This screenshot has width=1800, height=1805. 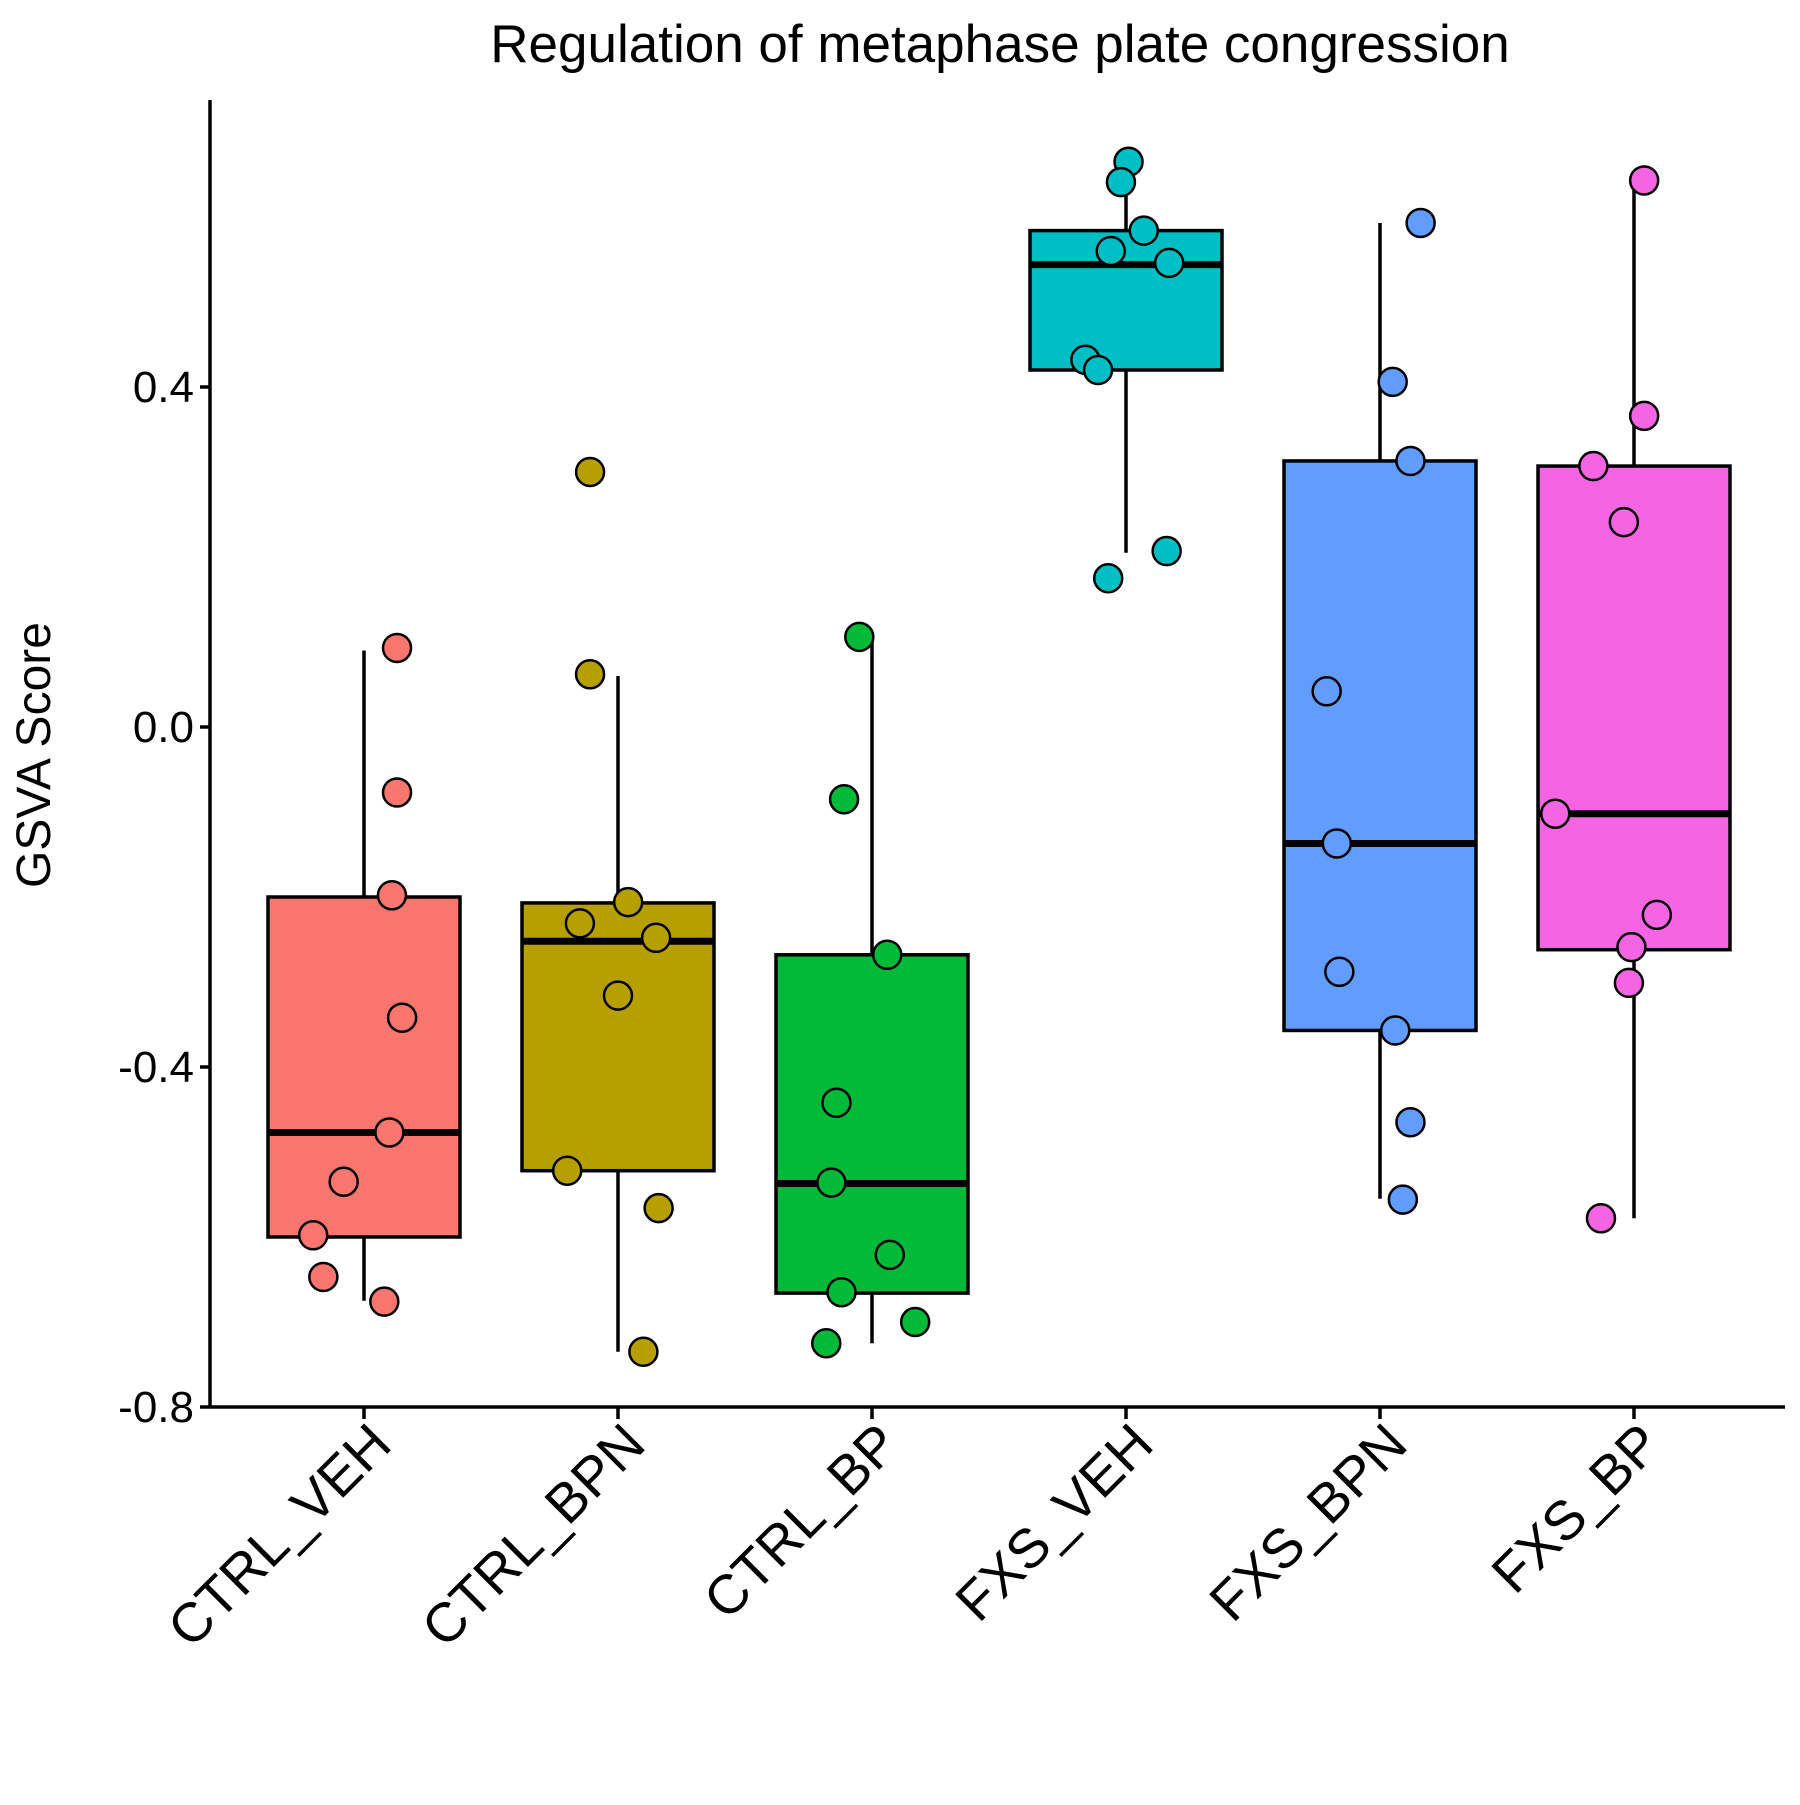 What do you see at coordinates (278, 1535) in the screenshot?
I see `x-tick-label: CTRL_VEH` at bounding box center [278, 1535].